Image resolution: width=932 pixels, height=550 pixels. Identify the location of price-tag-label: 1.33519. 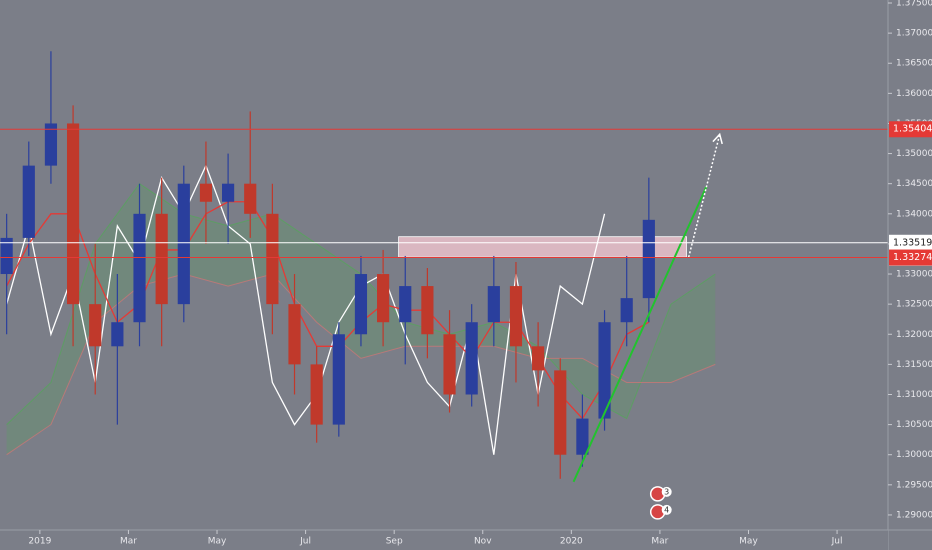
(912, 242).